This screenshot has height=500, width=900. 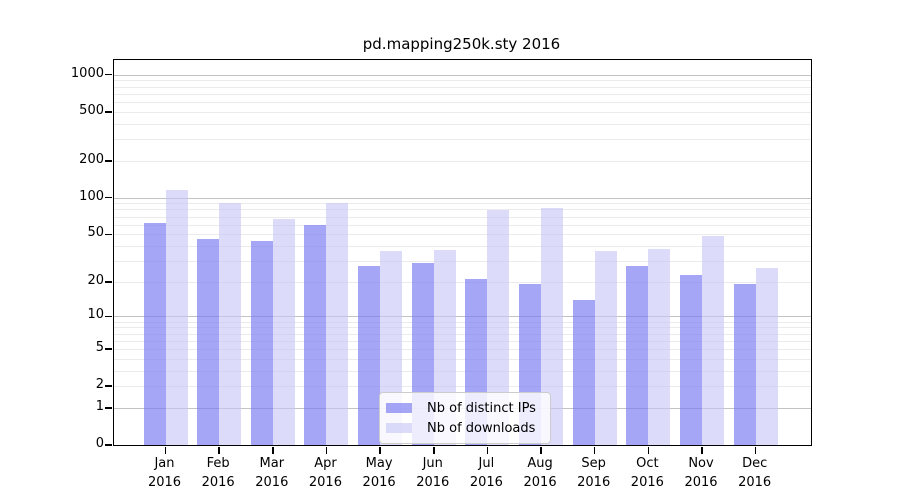 What do you see at coordinates (325, 474) in the screenshot?
I see `x-axis-tick-label: Apr 2016` at bounding box center [325, 474].